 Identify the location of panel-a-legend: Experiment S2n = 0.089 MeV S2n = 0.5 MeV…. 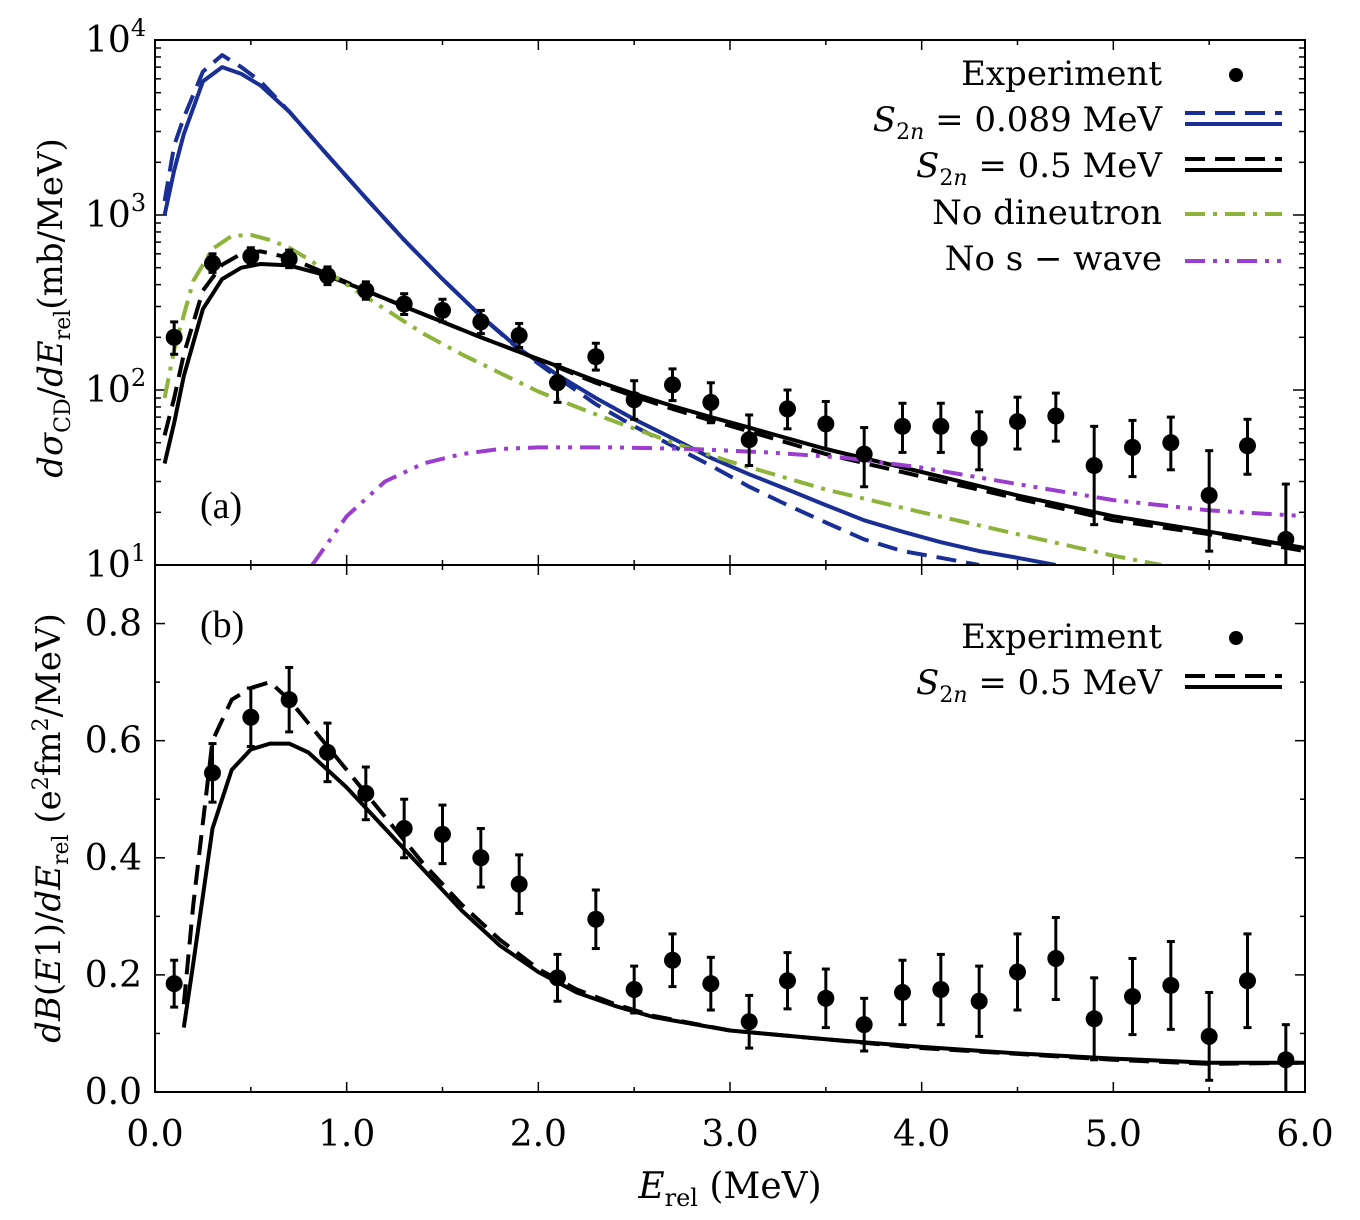
(1077, 166).